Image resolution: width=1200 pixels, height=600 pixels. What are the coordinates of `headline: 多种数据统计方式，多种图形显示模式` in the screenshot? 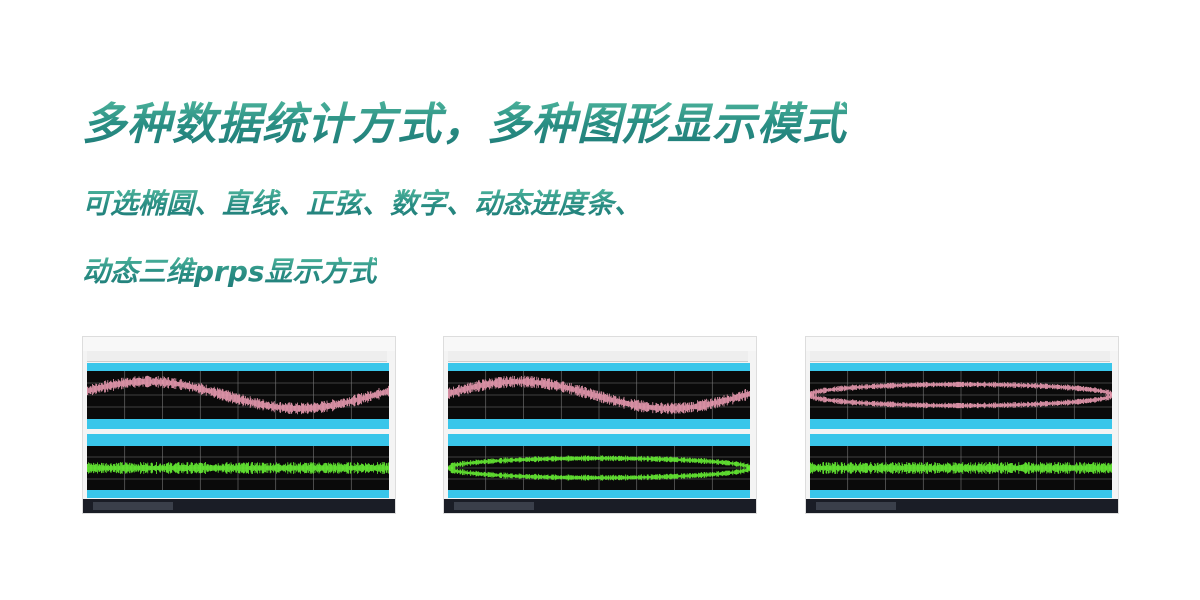 It's located at (464, 120).